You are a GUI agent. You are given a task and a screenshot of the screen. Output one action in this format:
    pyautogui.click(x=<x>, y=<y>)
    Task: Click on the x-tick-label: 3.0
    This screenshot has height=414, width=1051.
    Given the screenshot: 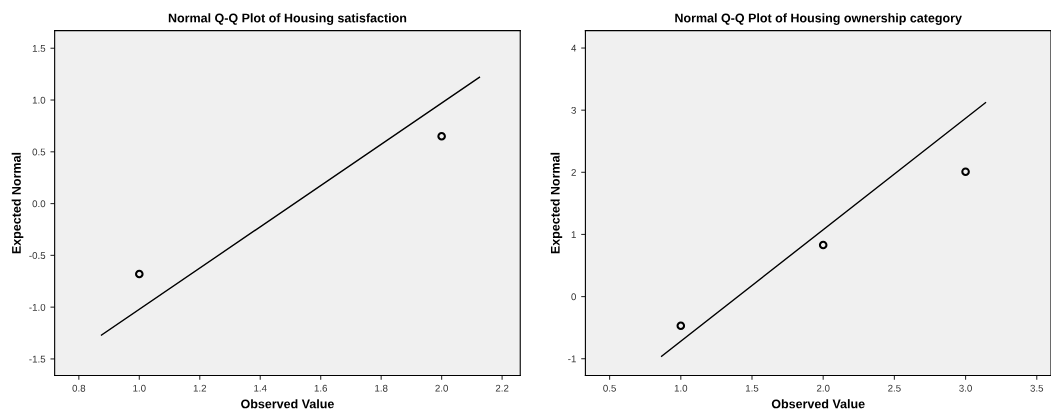 What is the action you would take?
    pyautogui.click(x=965, y=388)
    